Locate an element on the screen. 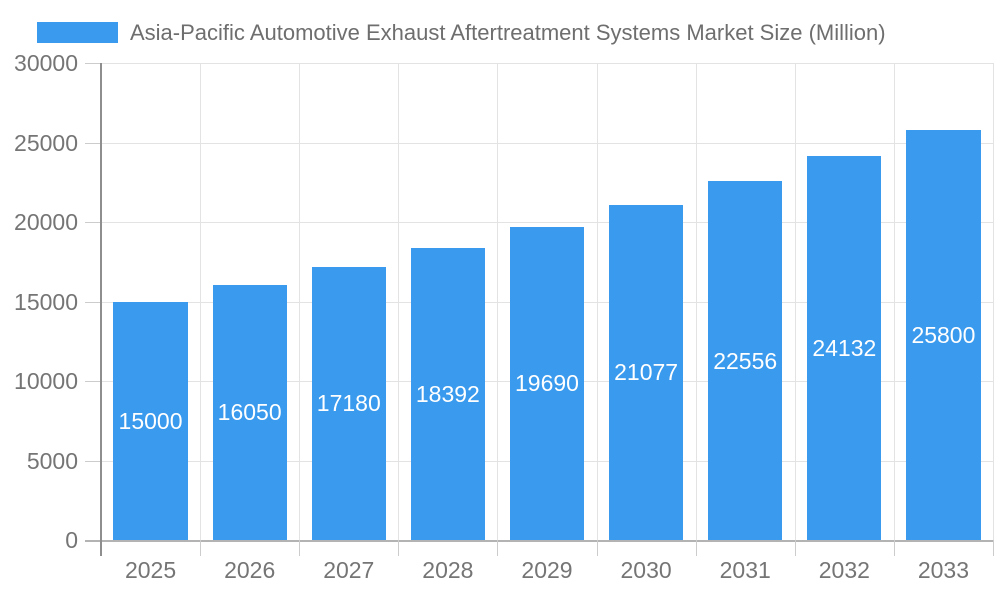 This screenshot has height=600, width=1000. bar-value-label: 25800 is located at coordinates (943, 334).